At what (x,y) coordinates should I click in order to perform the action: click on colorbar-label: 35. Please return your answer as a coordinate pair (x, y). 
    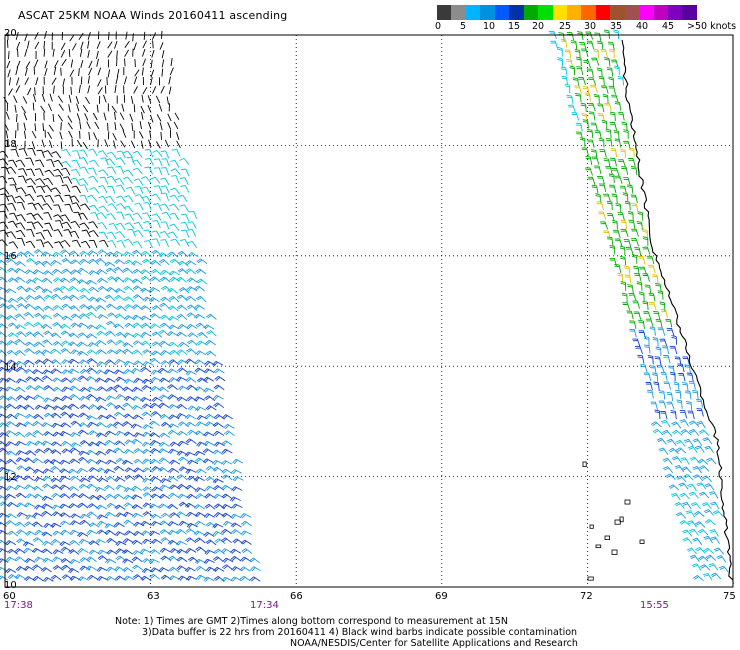
    Looking at the image, I should click on (616, 26).